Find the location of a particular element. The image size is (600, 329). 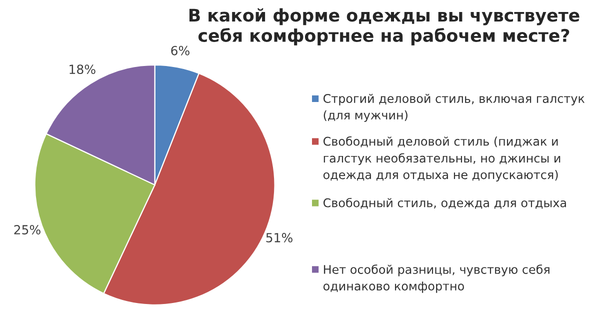

legend-label: Строгий деловой стиль, включая галстук (для мужчин) is located at coordinates (454, 108).